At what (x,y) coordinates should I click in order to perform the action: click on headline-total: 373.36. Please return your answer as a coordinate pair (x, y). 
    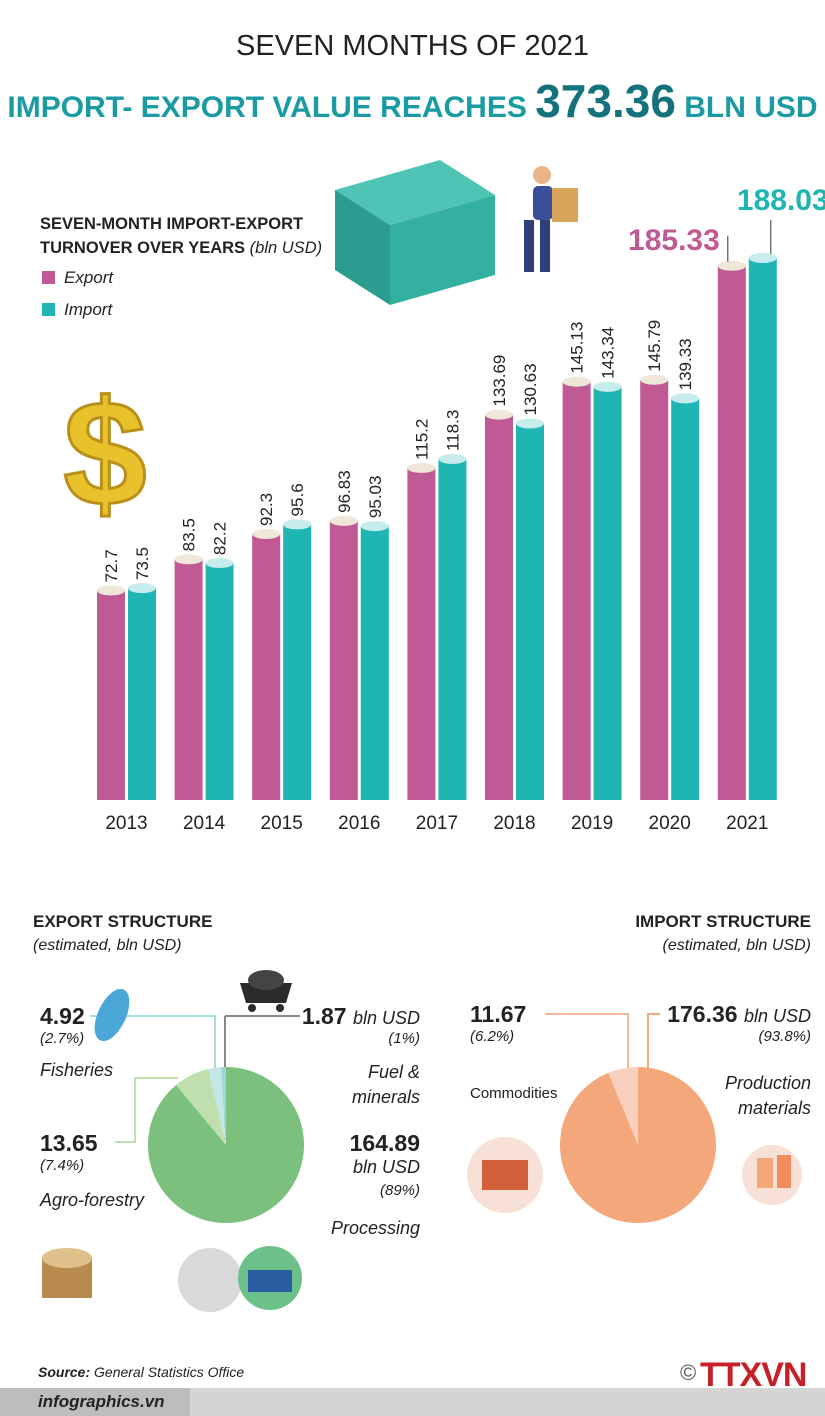
    Looking at the image, I should click on (605, 101).